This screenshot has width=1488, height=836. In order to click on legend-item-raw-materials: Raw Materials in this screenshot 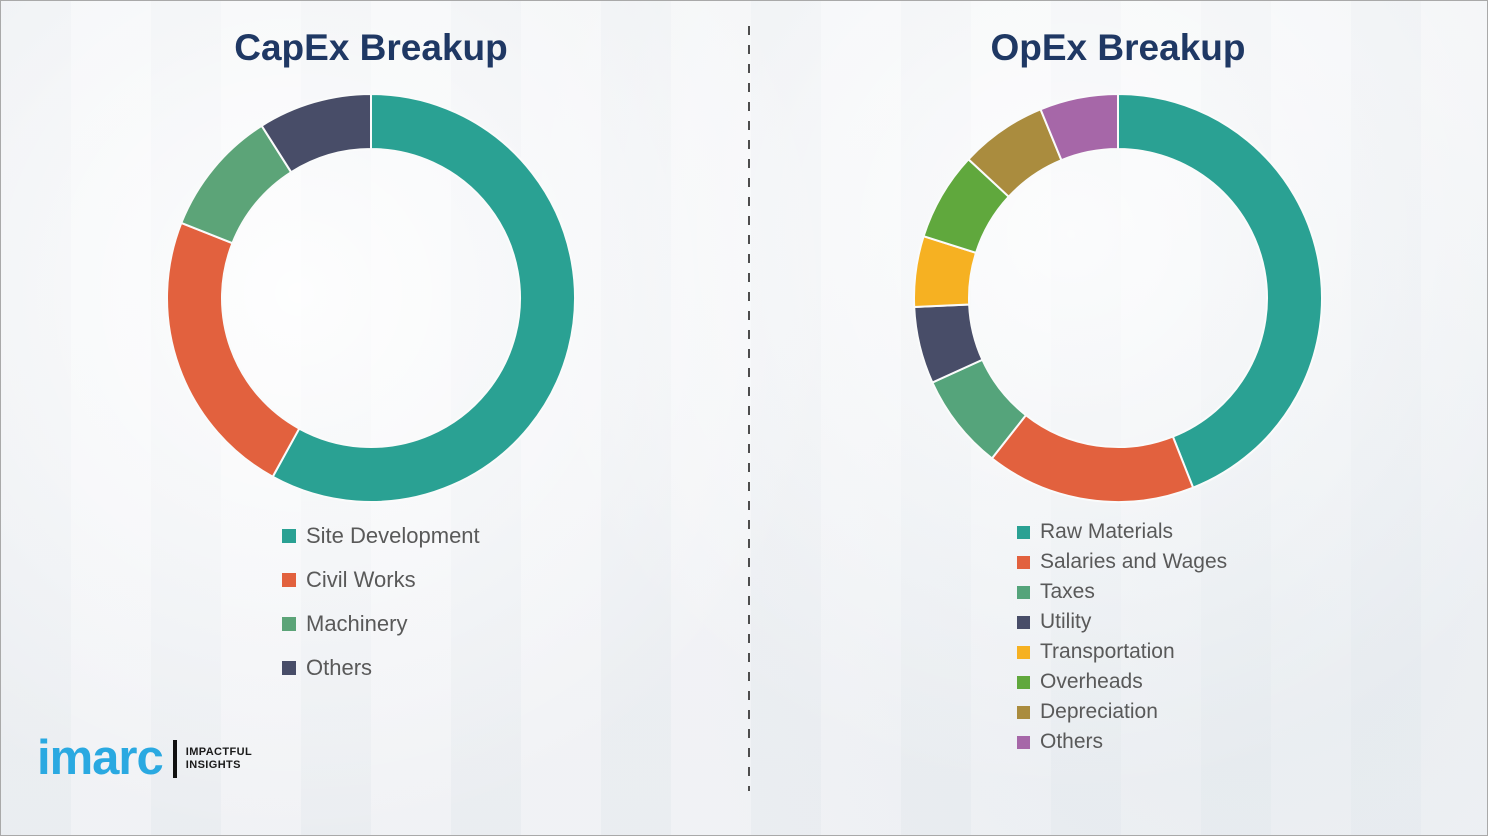, I will do `click(1122, 532)`.